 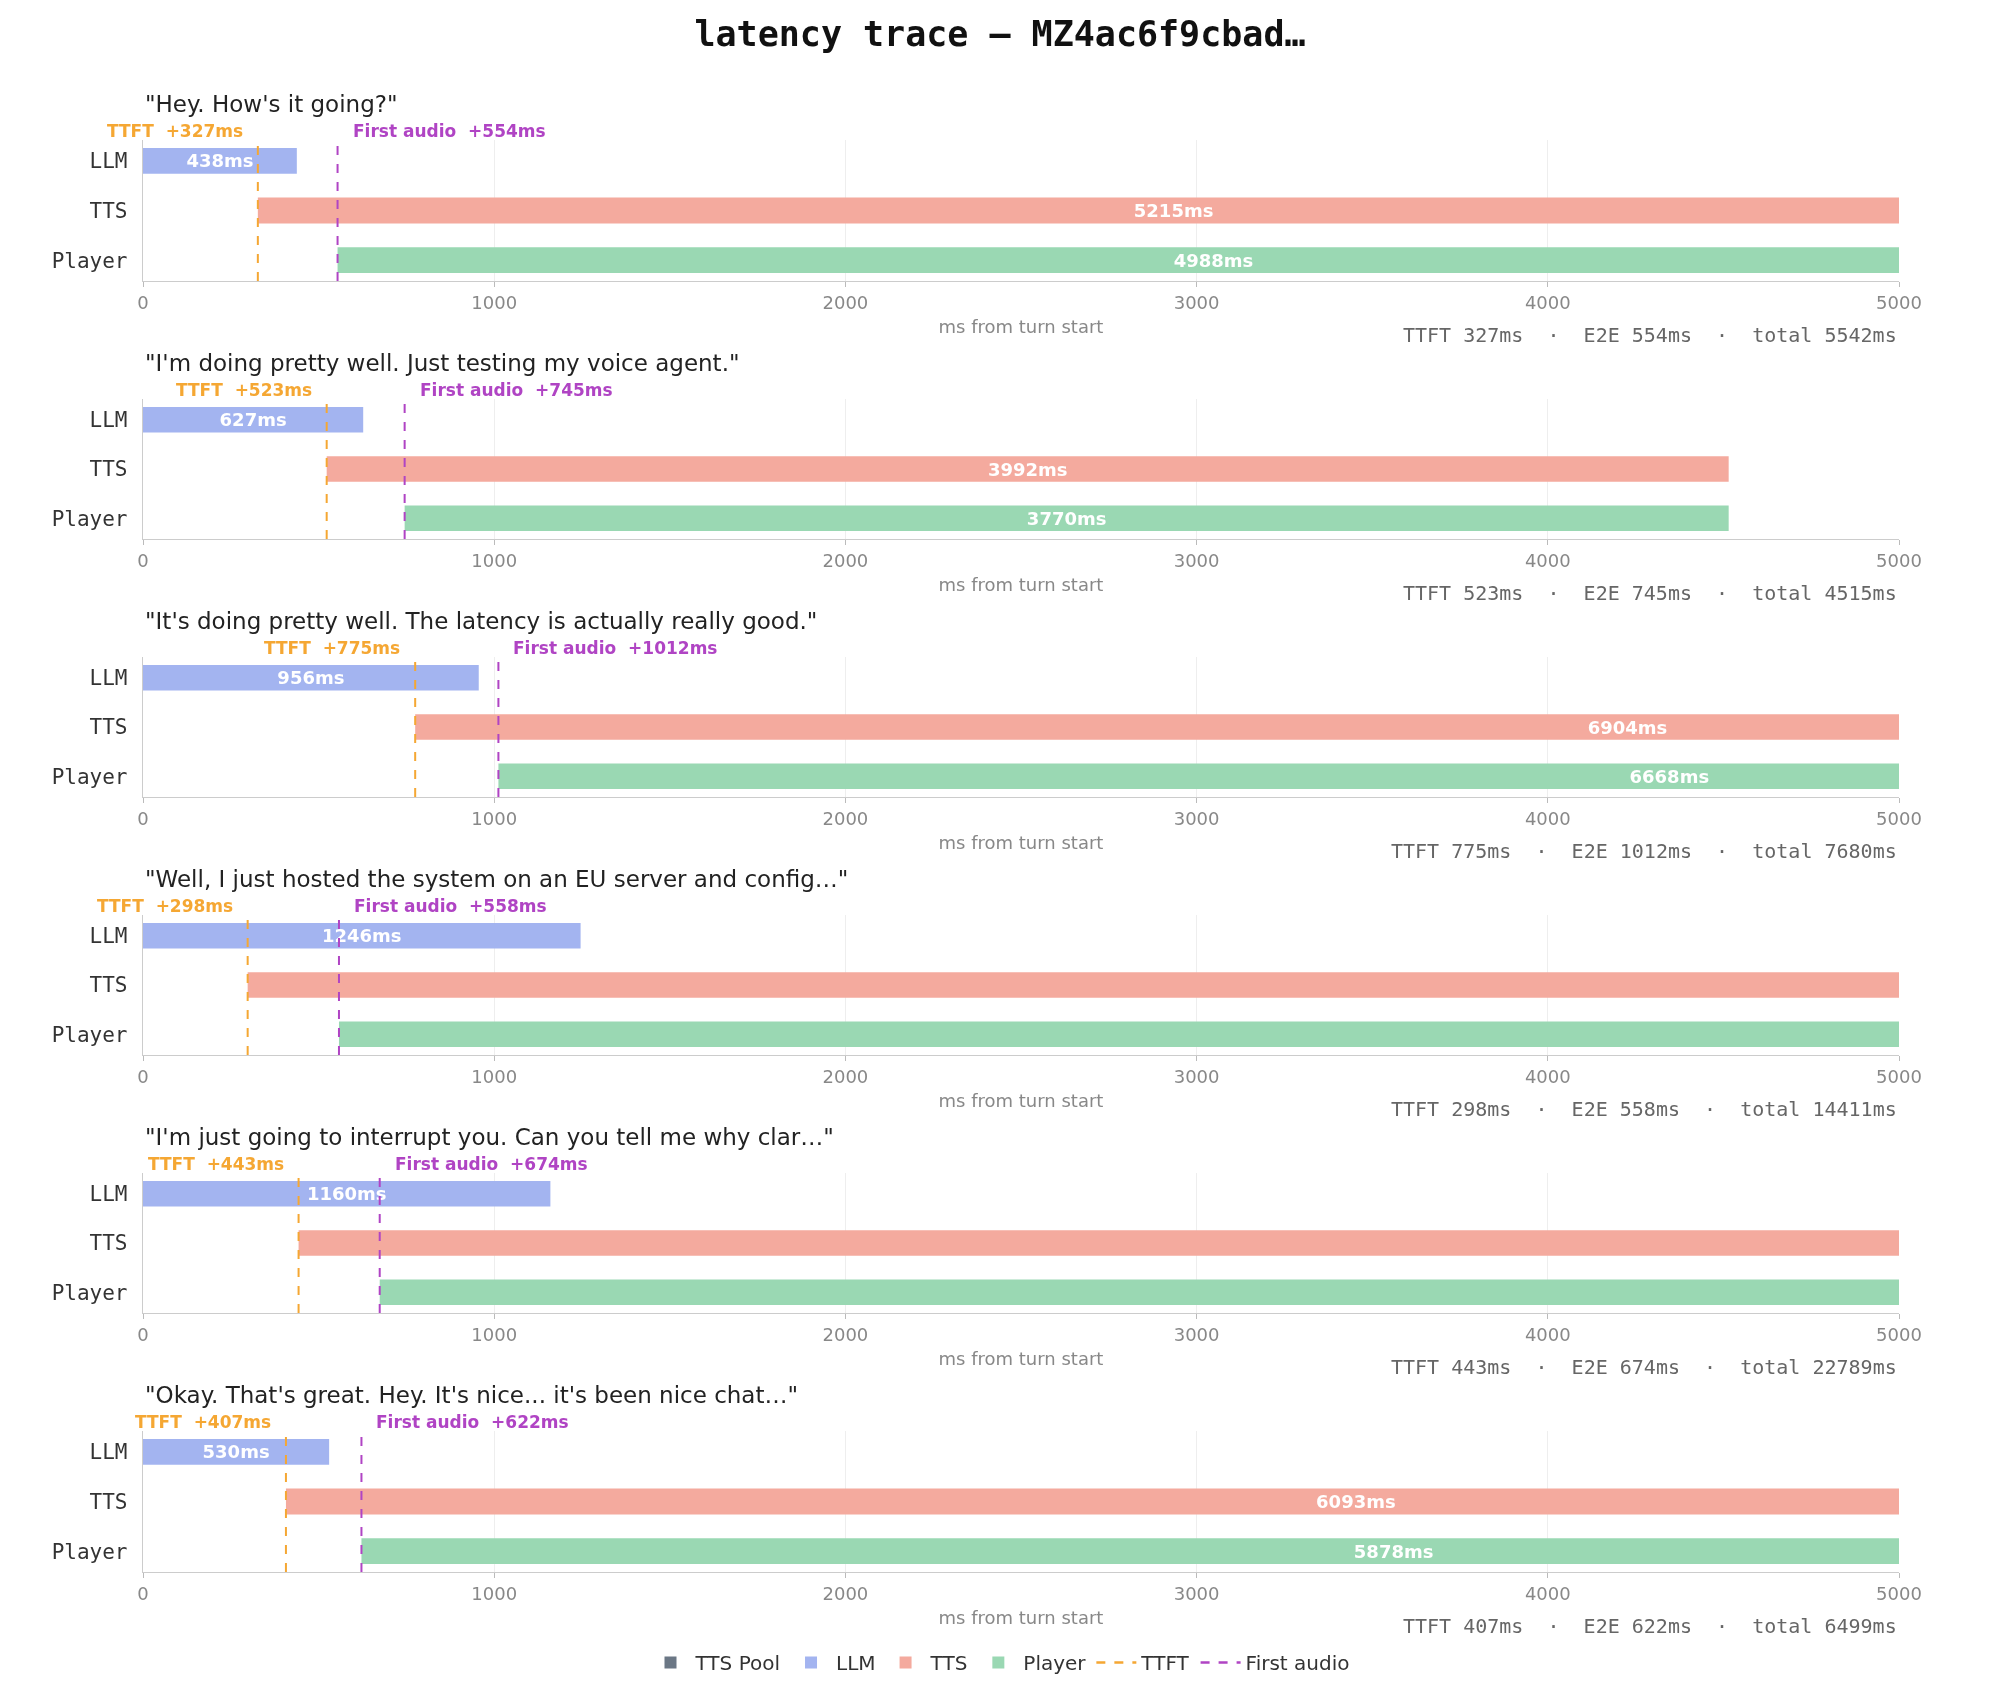 What do you see at coordinates (271, 104) in the screenshot?
I see `chart-subtitle: "Hey. How's it going?"` at bounding box center [271, 104].